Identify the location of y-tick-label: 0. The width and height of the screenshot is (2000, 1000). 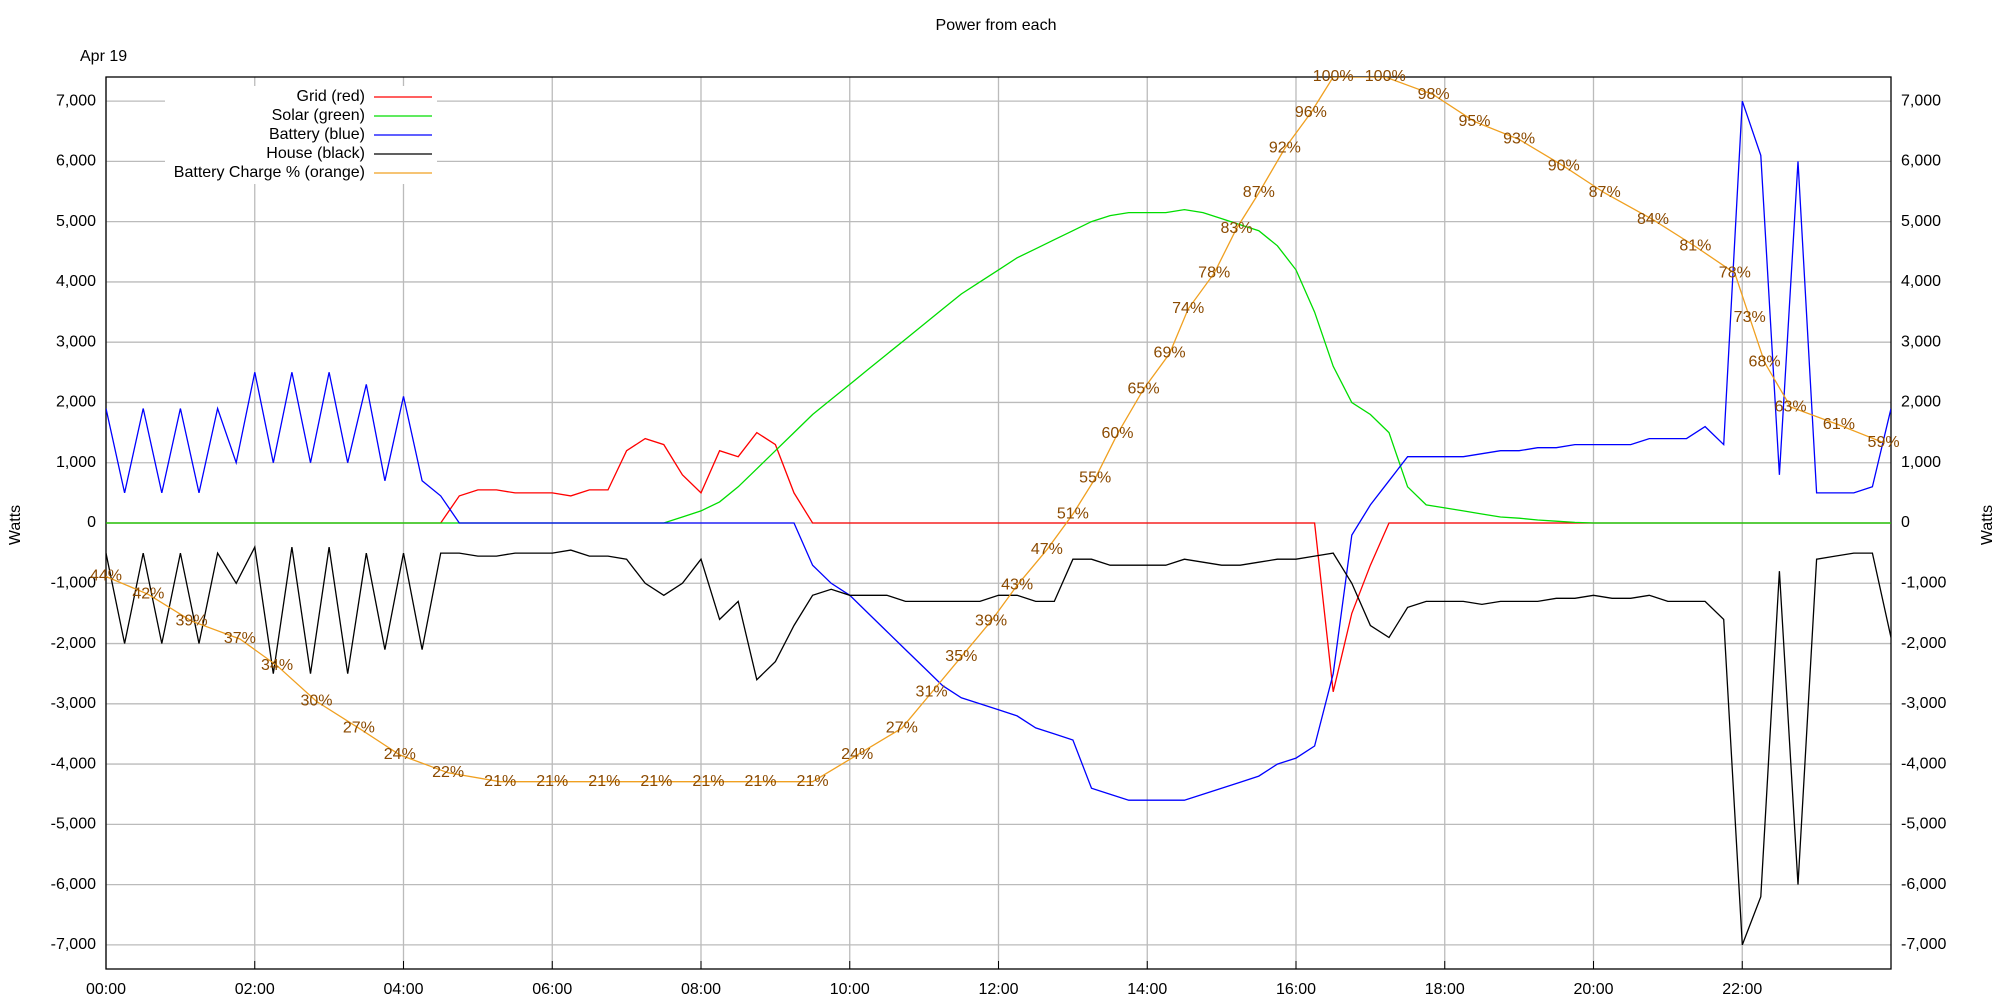
(91, 522).